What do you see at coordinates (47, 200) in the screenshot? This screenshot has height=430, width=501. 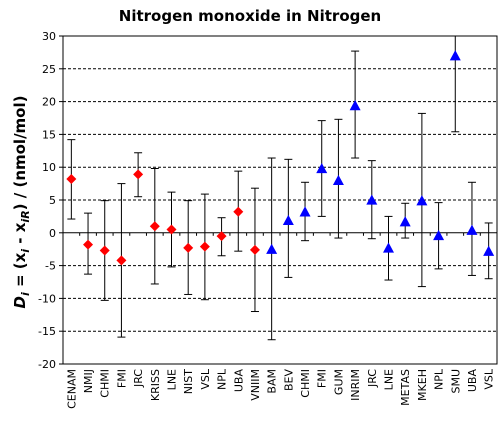 I see `y-tick-labels: -20 -15 -10 -5 0 5 10 15 20 25 30` at bounding box center [47, 200].